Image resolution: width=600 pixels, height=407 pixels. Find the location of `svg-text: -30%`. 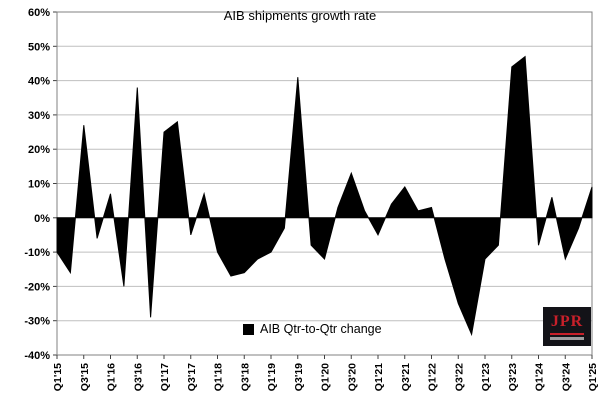

svg-text: -30% is located at coordinates (37, 322).